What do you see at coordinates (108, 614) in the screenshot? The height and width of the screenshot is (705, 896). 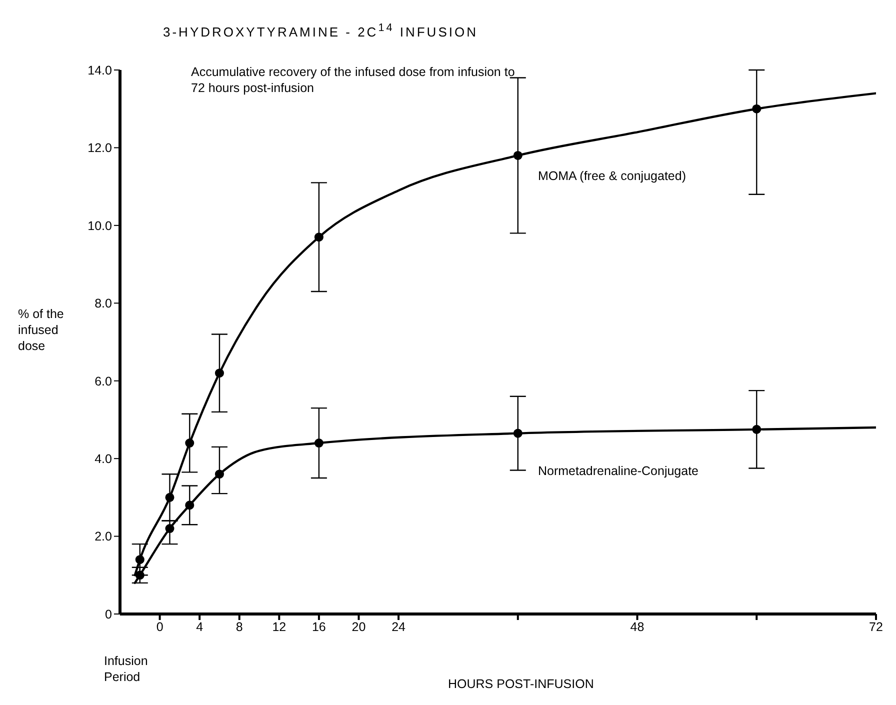 I see `y-tick-label: 0` at bounding box center [108, 614].